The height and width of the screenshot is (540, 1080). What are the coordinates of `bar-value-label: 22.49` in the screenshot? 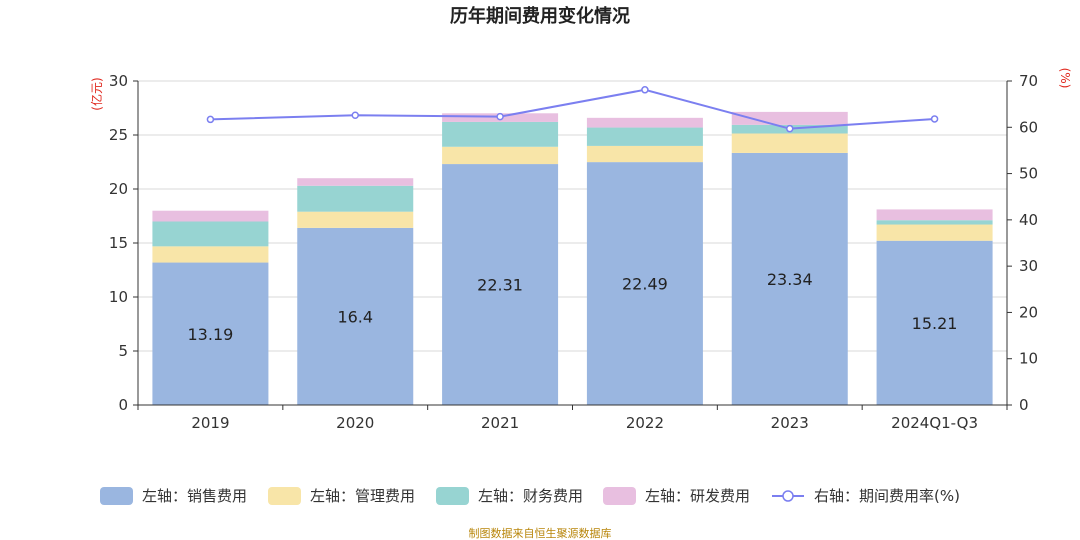 It's located at (645, 284).